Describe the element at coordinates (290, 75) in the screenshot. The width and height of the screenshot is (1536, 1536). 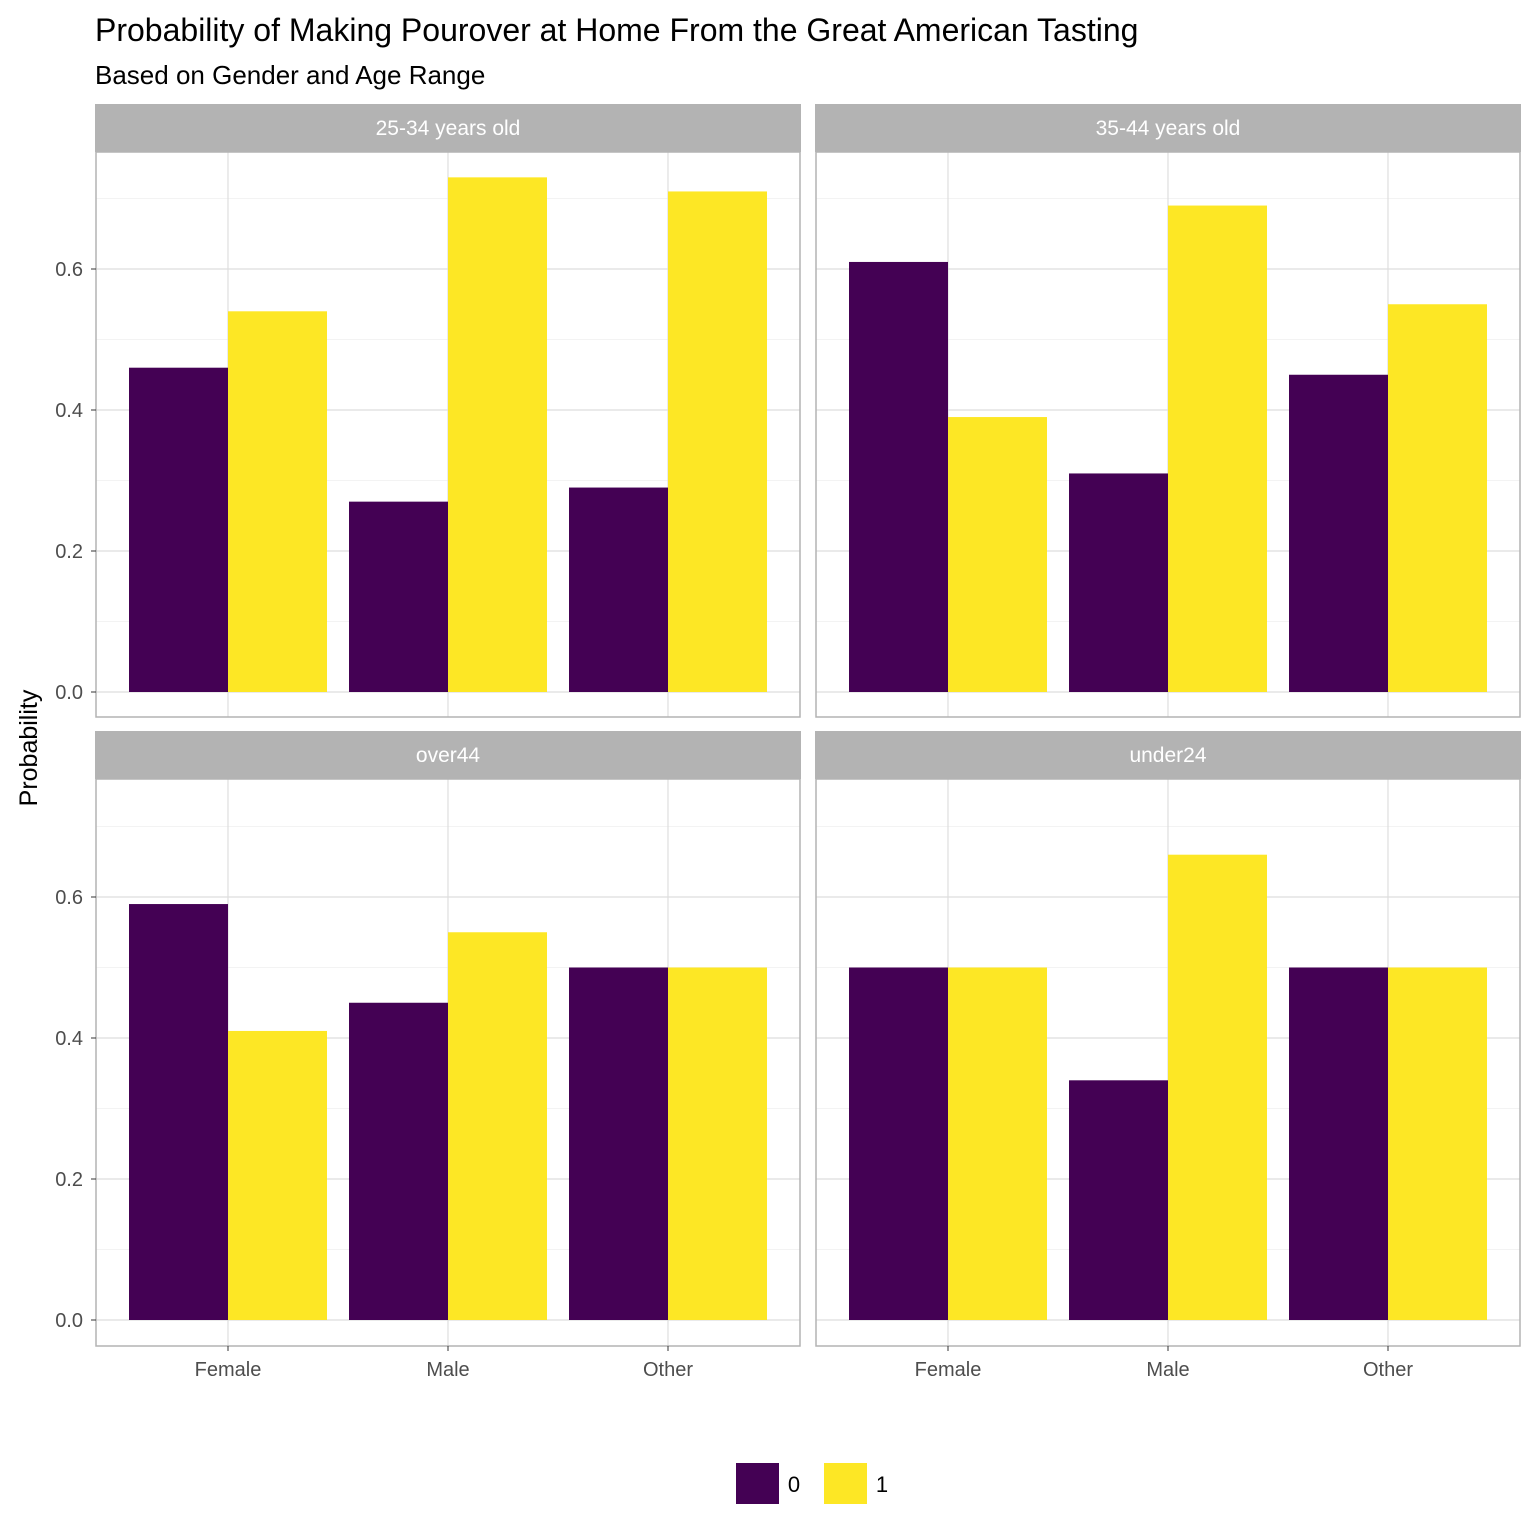
I see `chart-subtitle: Based on Gender and Age Range` at that location.